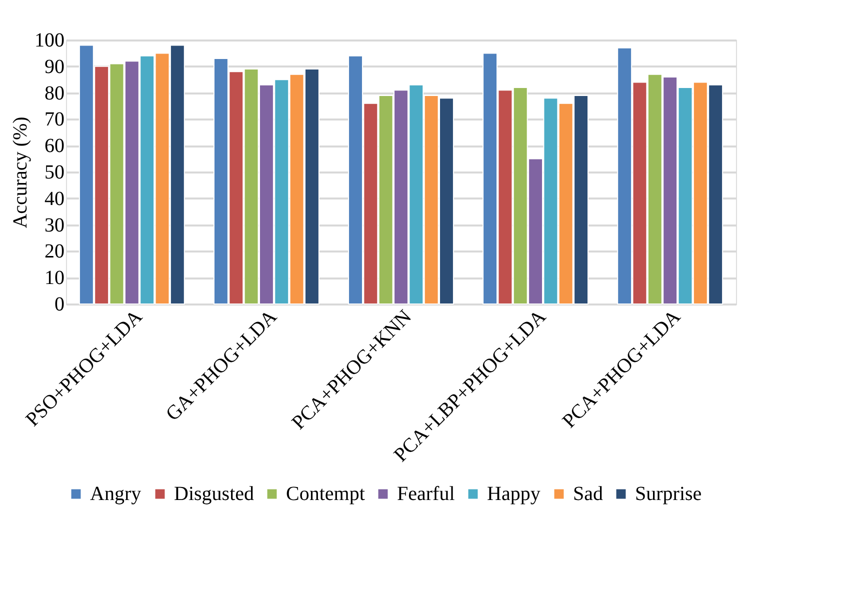 The height and width of the screenshot is (598, 842). What do you see at coordinates (588, 494) in the screenshot?
I see `legend-label: Sad` at bounding box center [588, 494].